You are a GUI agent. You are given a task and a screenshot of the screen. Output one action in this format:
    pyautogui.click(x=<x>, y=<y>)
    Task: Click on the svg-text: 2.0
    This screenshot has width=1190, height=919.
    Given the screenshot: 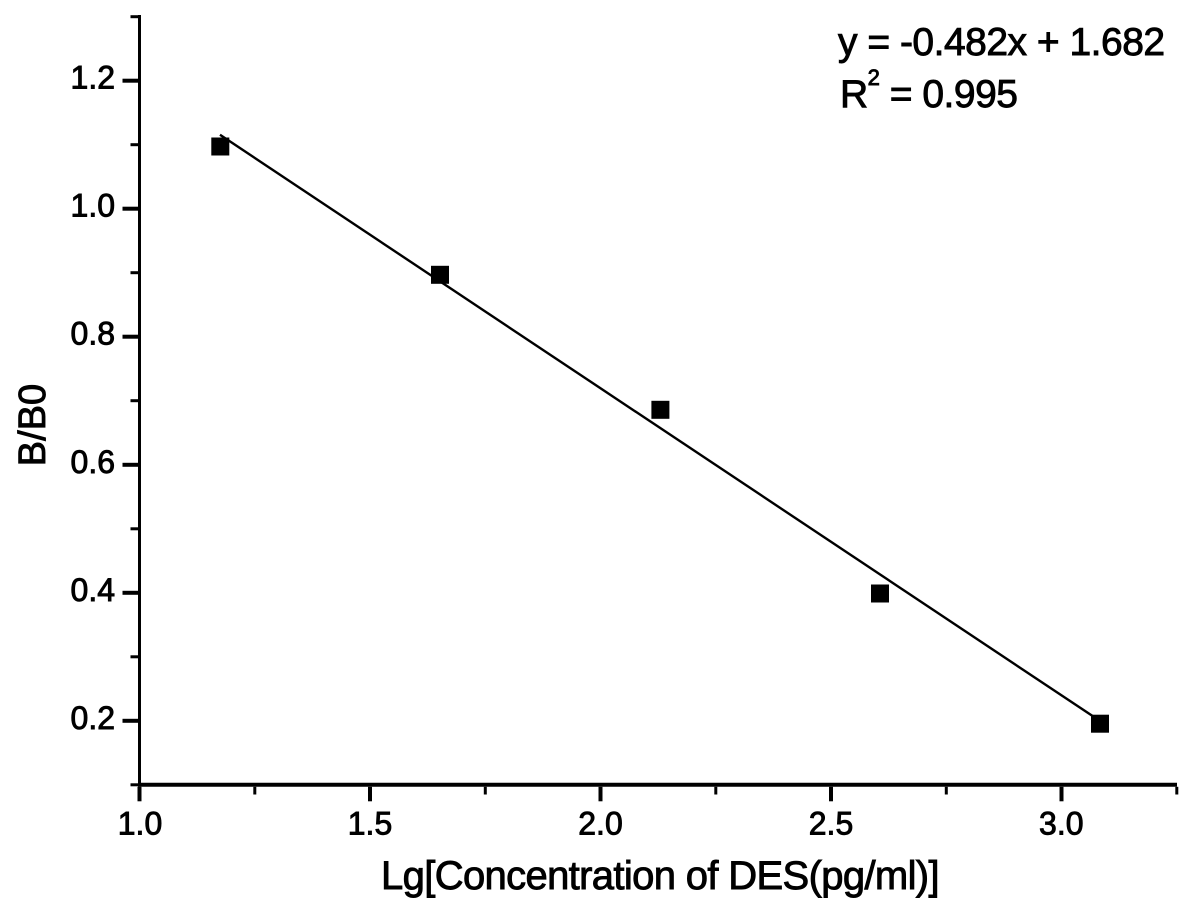 What is the action you would take?
    pyautogui.click(x=600, y=824)
    